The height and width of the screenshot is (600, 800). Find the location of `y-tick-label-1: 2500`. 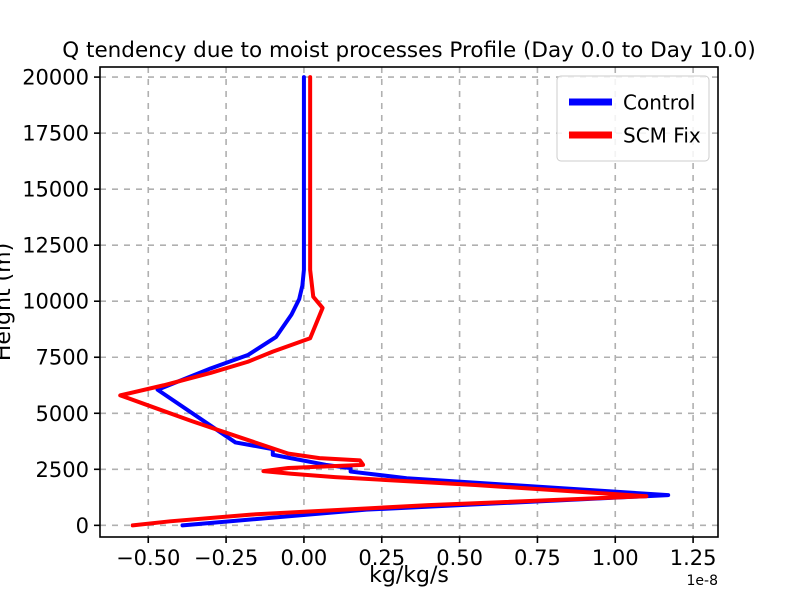

y-tick-label-1: 2500 is located at coordinates (62, 470).